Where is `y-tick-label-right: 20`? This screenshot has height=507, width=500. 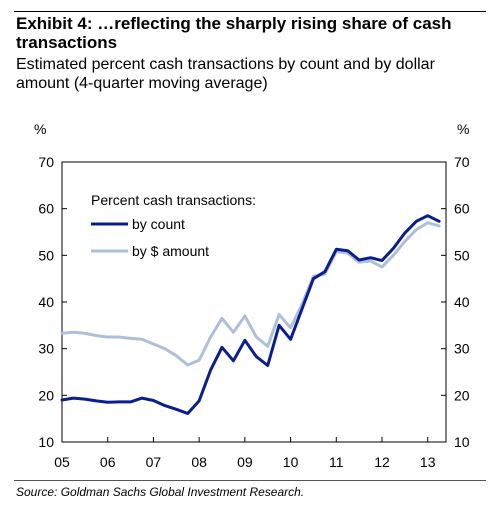 y-tick-label-right: 20 is located at coordinates (462, 395).